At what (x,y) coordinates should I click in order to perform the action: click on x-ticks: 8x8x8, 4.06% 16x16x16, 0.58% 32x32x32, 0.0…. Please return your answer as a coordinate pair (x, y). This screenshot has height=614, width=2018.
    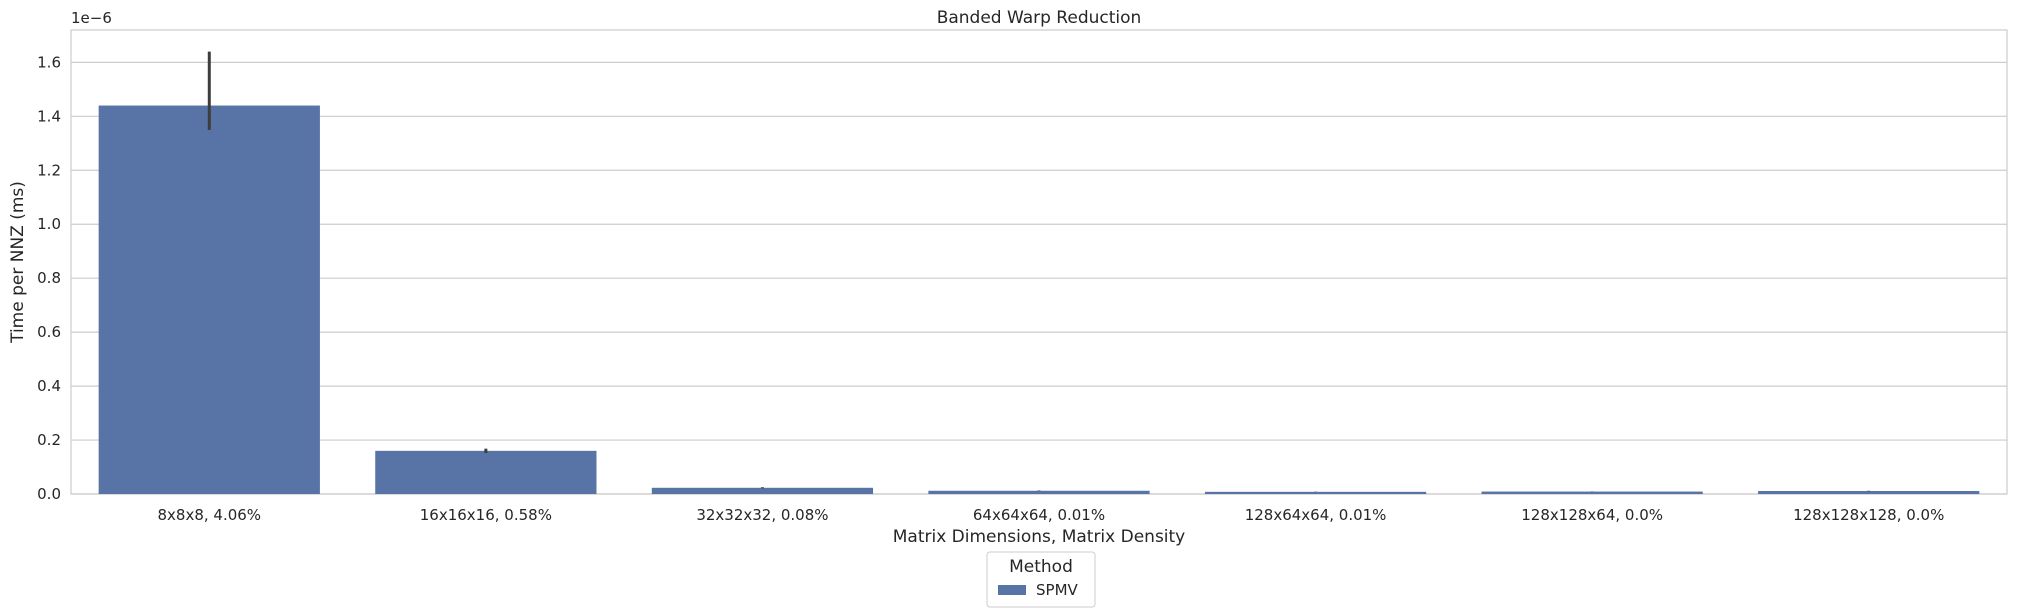
    Looking at the image, I should click on (1050, 515).